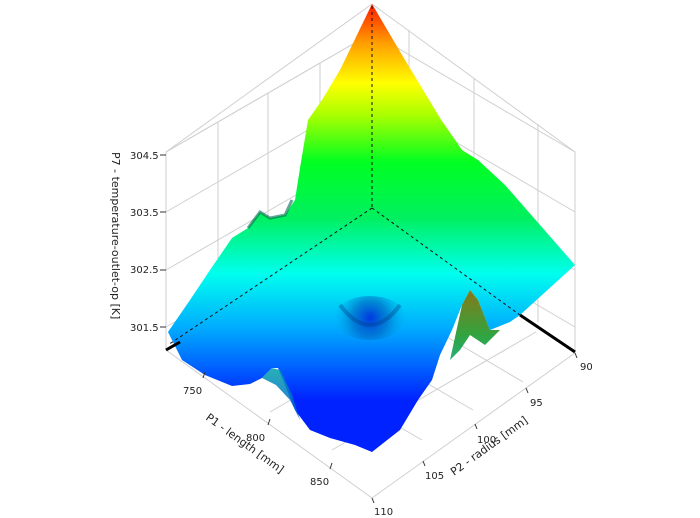 This screenshot has width=700, height=518. I want to click on z-tick-label: 303.5, so click(144, 213).